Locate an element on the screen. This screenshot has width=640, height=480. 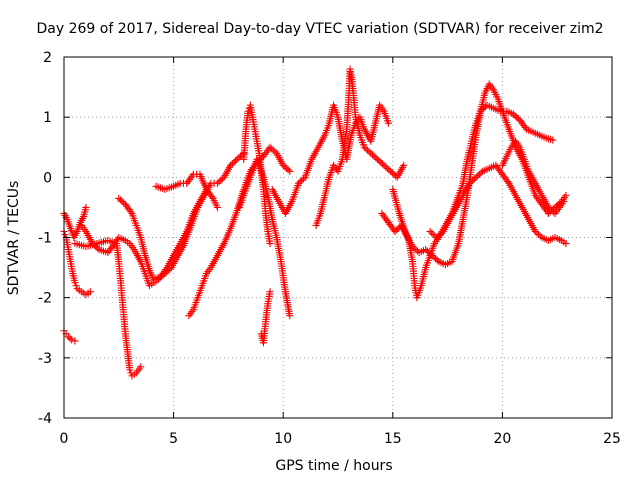
x-axis-label: GPS time / hours is located at coordinates (333, 466).